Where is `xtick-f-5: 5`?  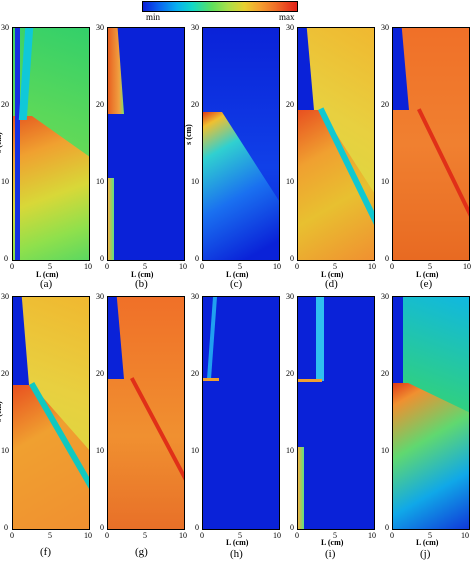 xtick-f-5: 5 is located at coordinates (50, 535).